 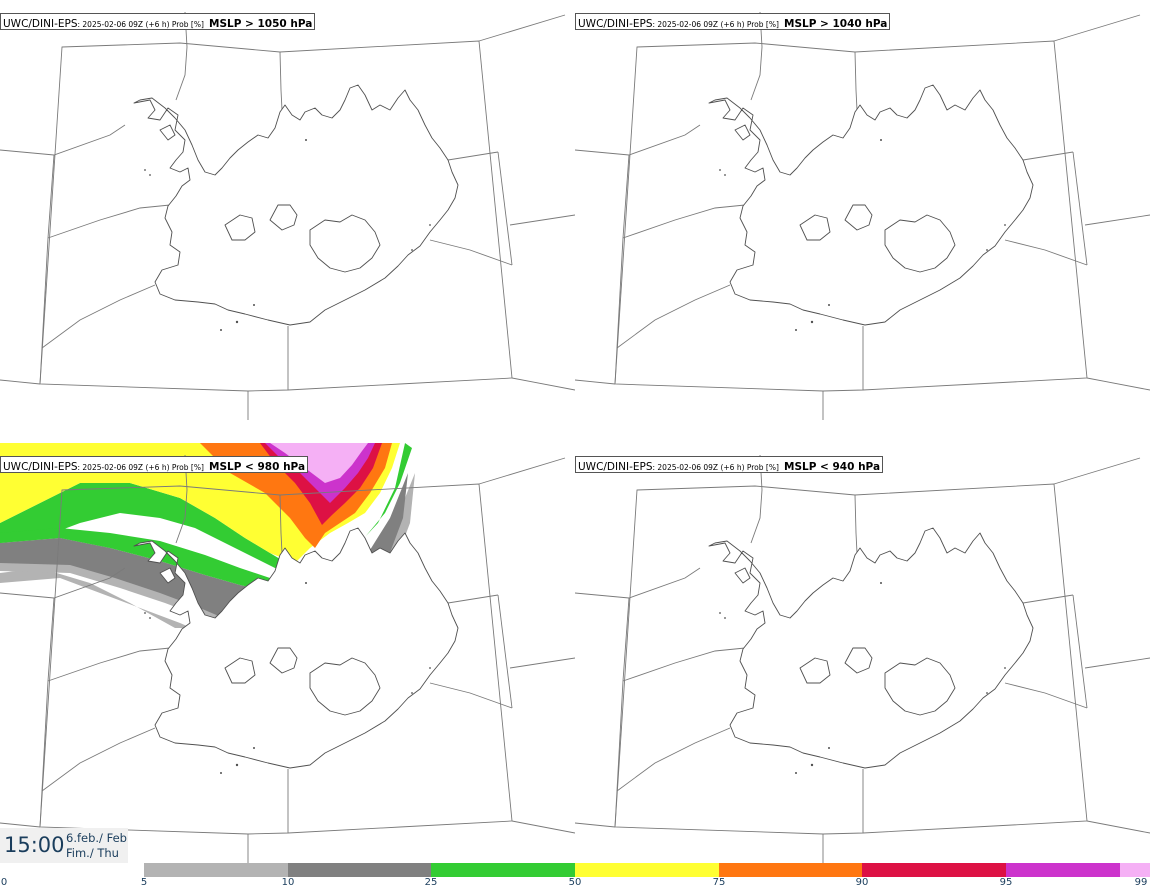 I want to click on variable-label: MSLP < 980 hPa, so click(x=257, y=467).